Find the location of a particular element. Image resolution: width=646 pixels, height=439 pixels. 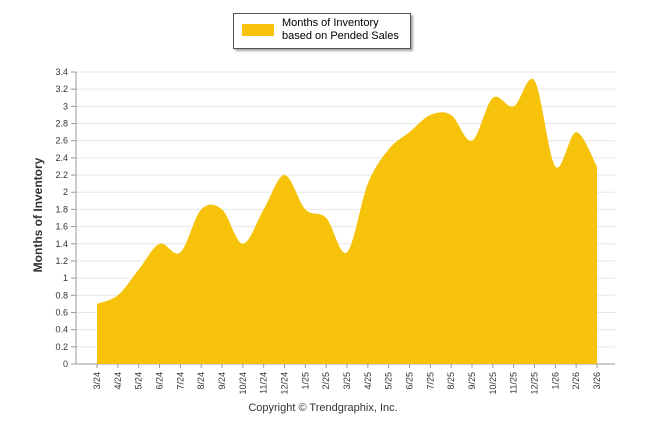

x-tick-label: 2/26 is located at coordinates (576, 381).